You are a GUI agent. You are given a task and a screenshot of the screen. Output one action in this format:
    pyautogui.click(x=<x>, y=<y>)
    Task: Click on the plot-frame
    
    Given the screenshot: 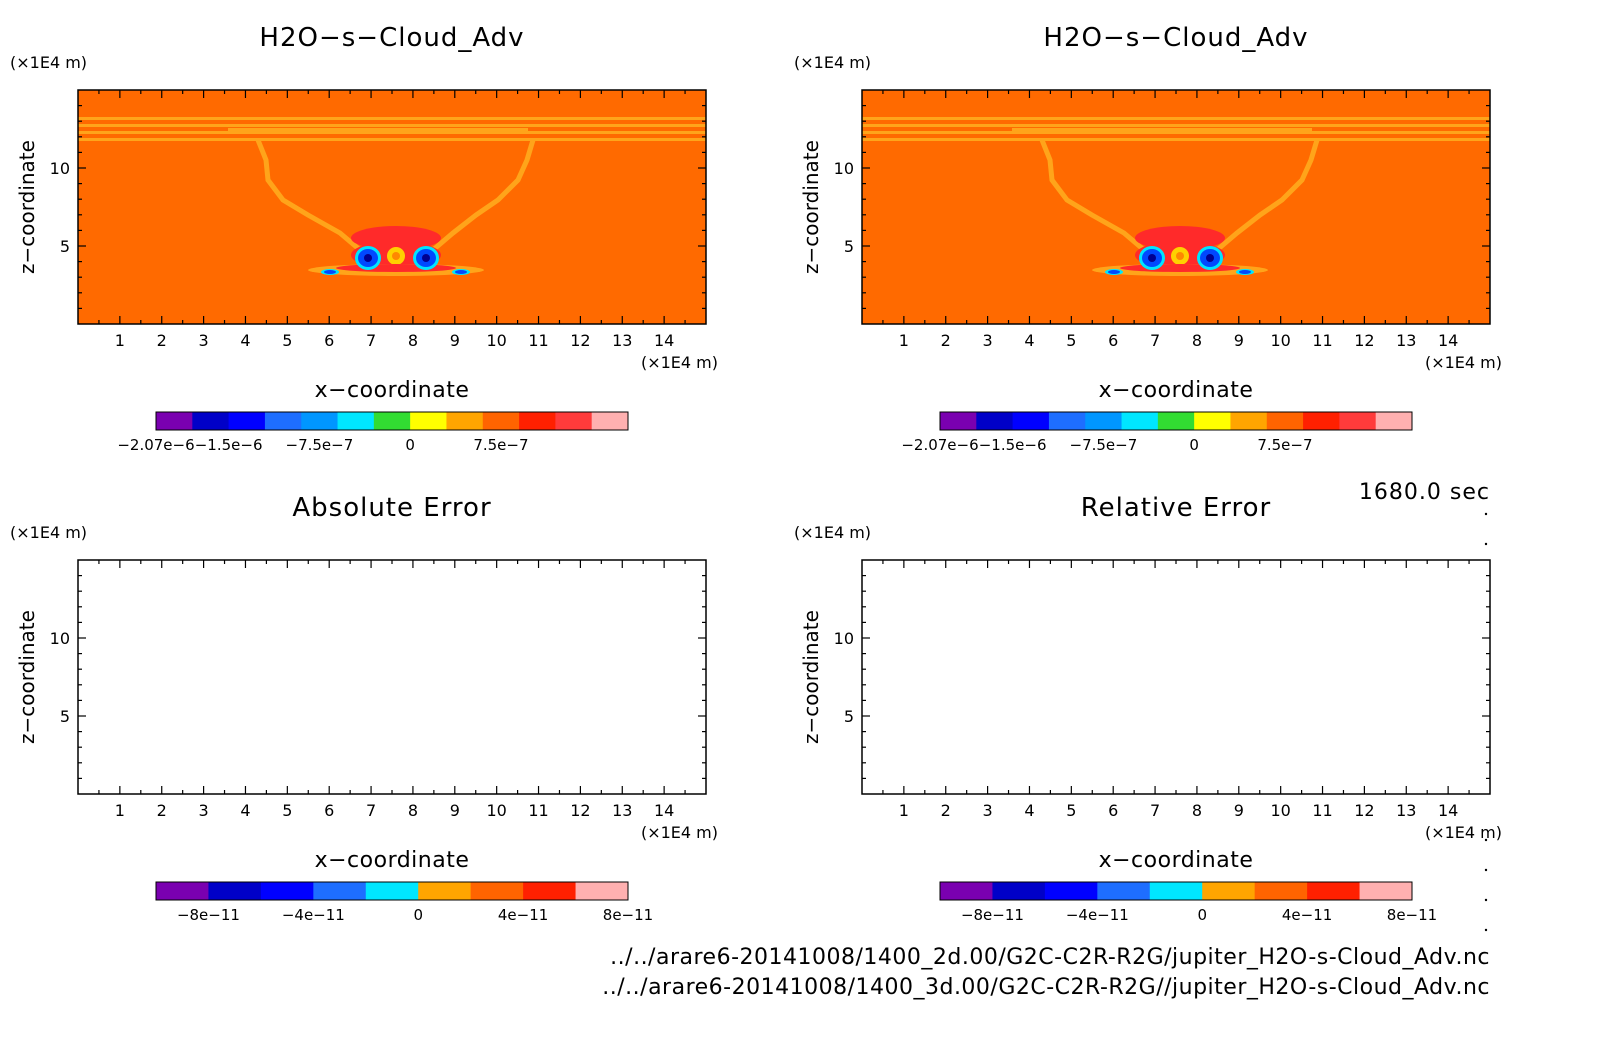 What is the action you would take?
    pyautogui.click(x=1176, y=677)
    